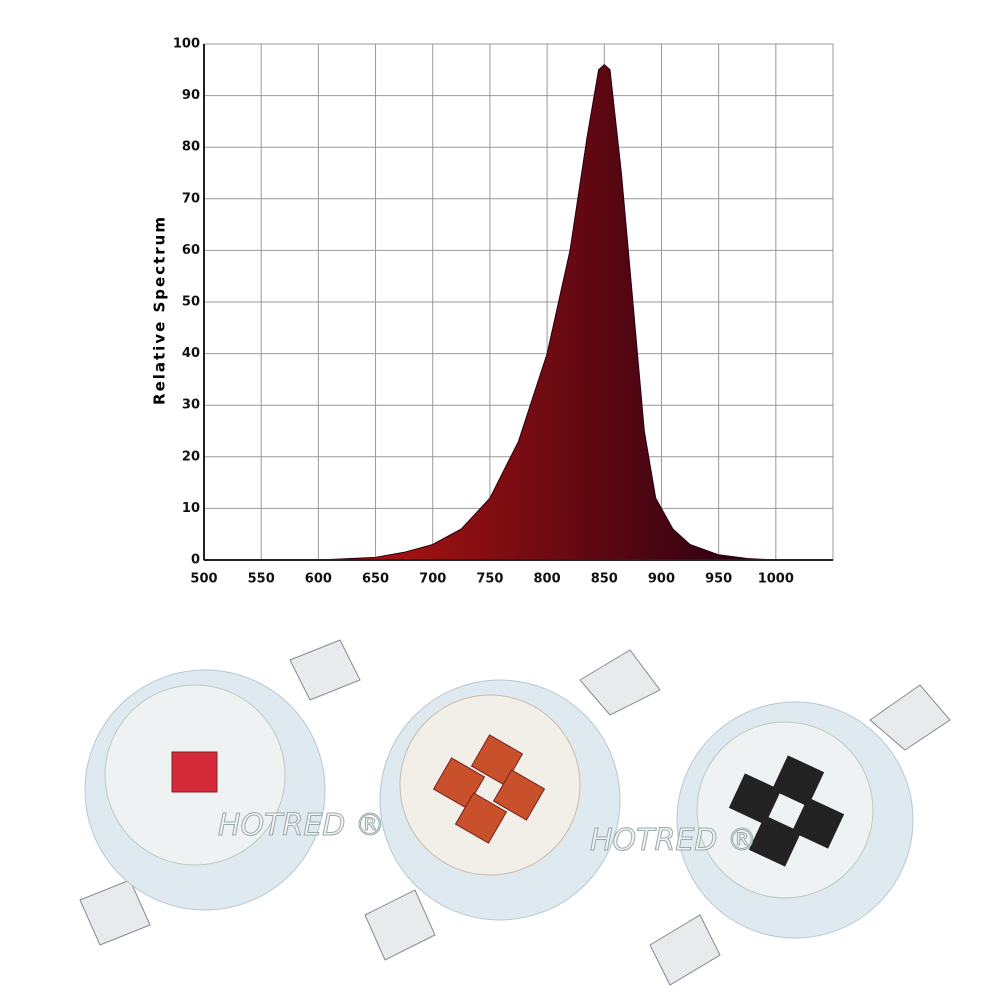 Image resolution: width=1000 pixels, height=1000 pixels. I want to click on x-tick-label: 500, so click(203, 579).